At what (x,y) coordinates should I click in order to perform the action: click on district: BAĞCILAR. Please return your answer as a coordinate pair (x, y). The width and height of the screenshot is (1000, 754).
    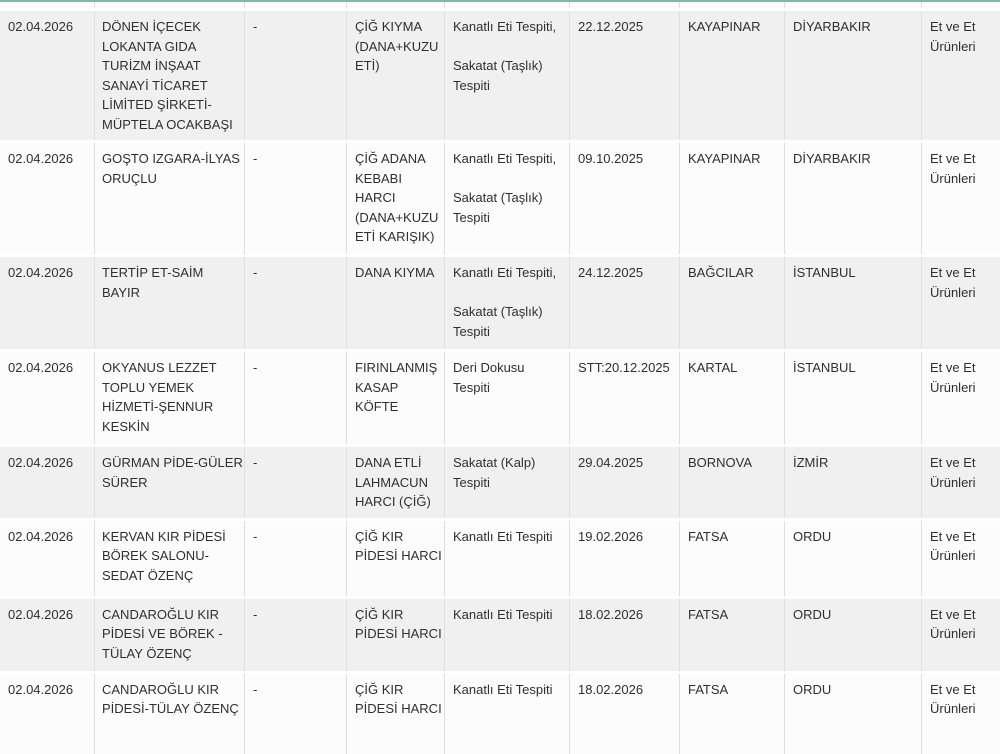
    Looking at the image, I should click on (721, 272).